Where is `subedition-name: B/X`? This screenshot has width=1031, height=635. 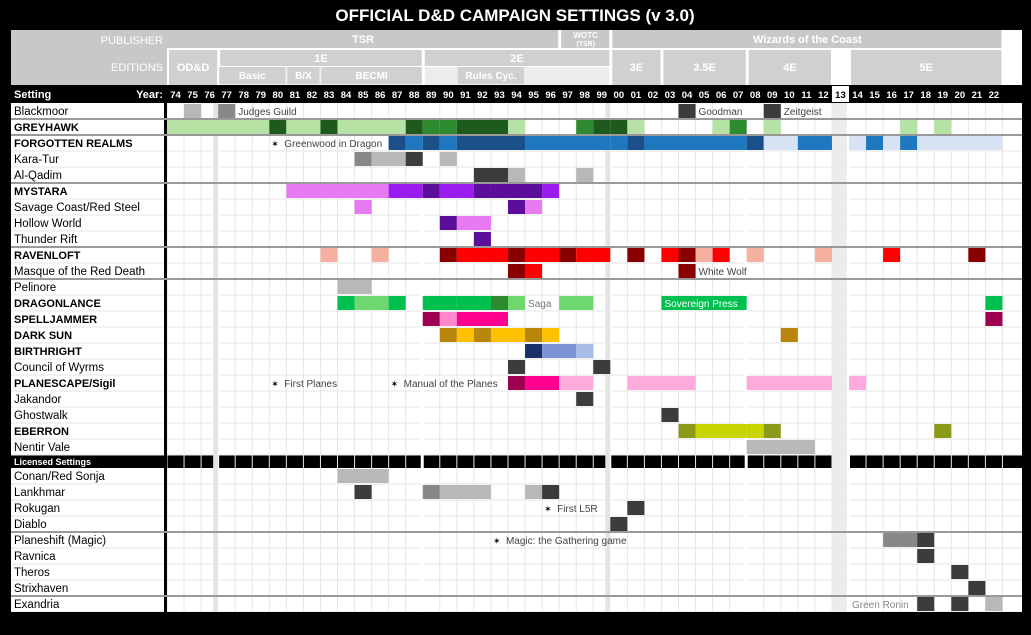 subedition-name: B/X is located at coordinates (303, 76).